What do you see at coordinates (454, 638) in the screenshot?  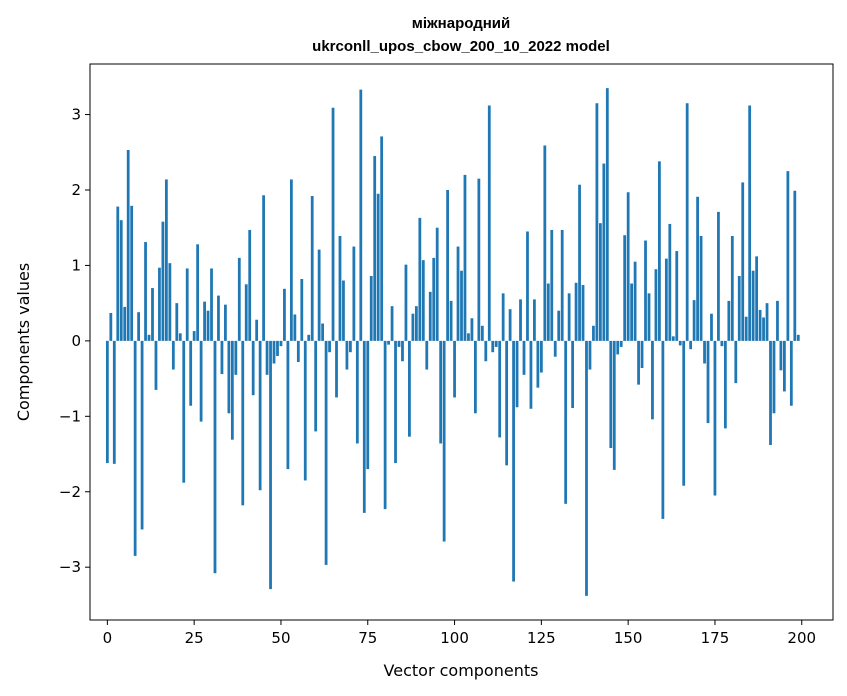 I see `x-tick-label: 100` at bounding box center [454, 638].